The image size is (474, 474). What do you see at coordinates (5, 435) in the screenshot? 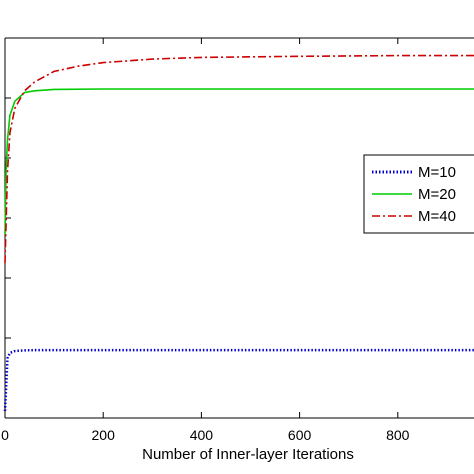
I see `x-tick-label: 0` at bounding box center [5, 435].